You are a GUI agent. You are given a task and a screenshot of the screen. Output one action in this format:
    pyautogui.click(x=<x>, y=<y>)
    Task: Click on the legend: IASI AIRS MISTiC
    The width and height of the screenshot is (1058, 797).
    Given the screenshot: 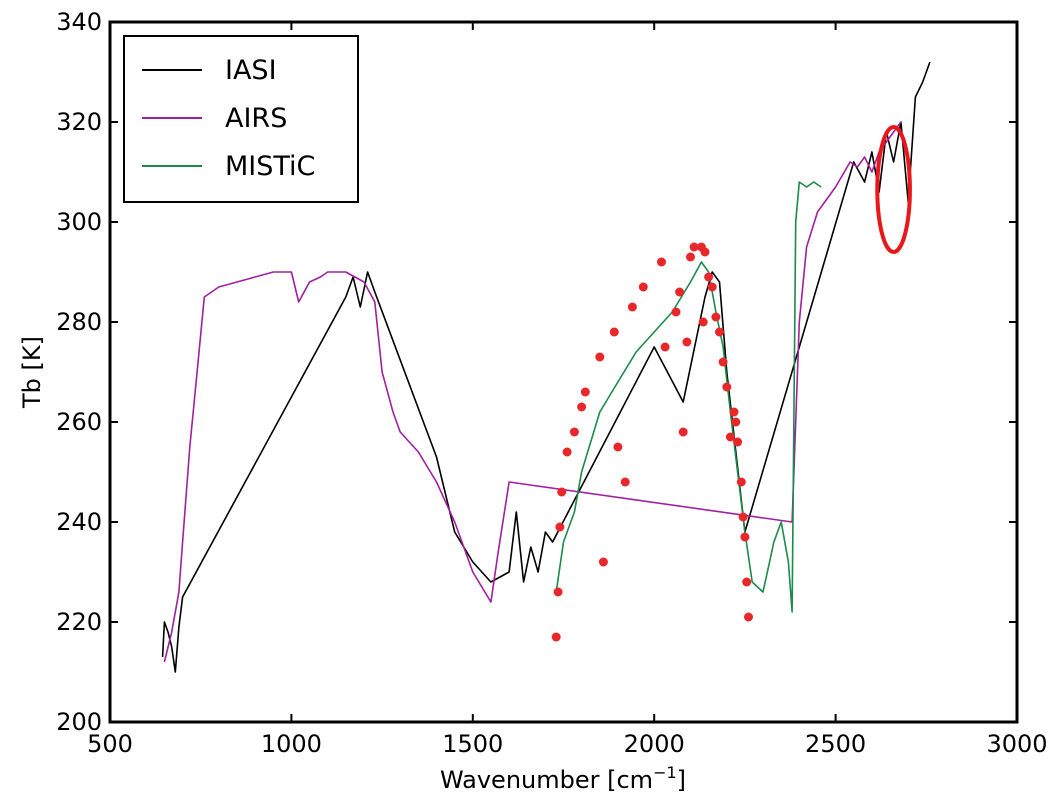 What is the action you would take?
    pyautogui.click(x=241, y=119)
    